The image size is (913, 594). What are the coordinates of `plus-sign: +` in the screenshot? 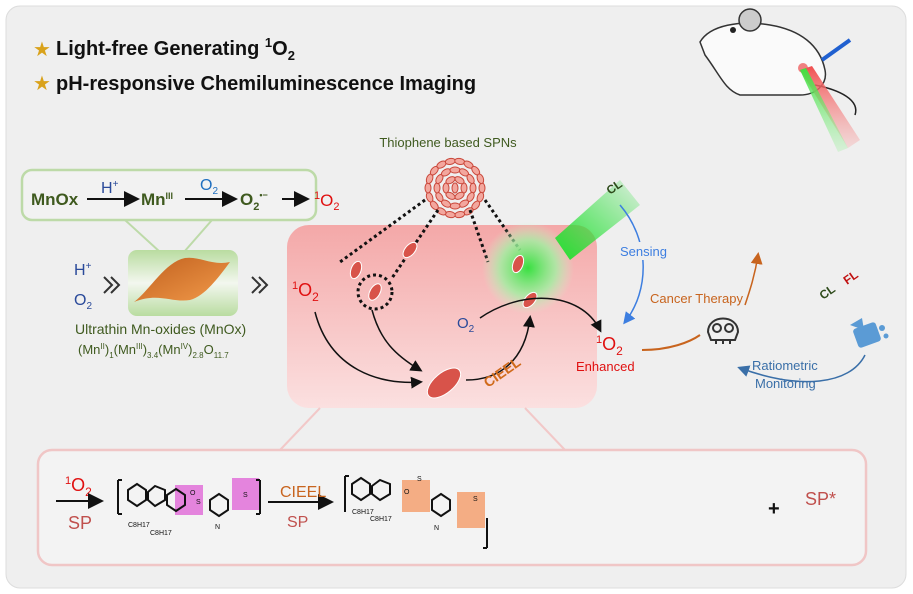 It's located at (774, 509).